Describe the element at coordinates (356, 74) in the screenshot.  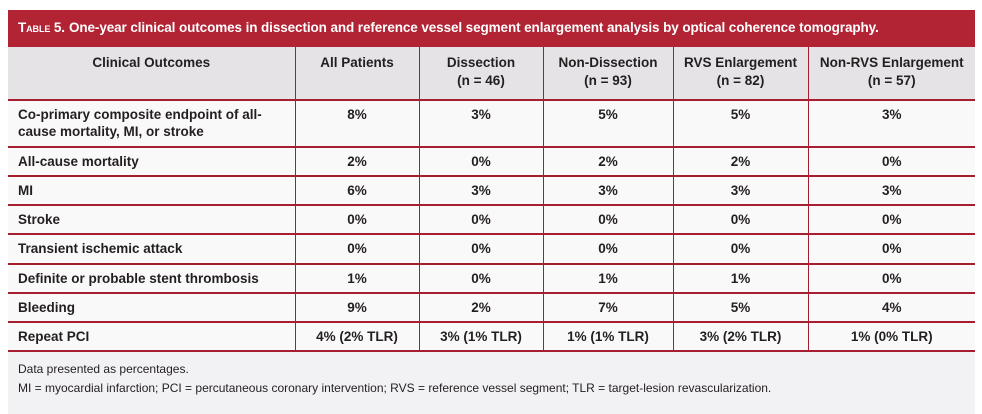
I see `column-header-all-patients: All Patients` at that location.